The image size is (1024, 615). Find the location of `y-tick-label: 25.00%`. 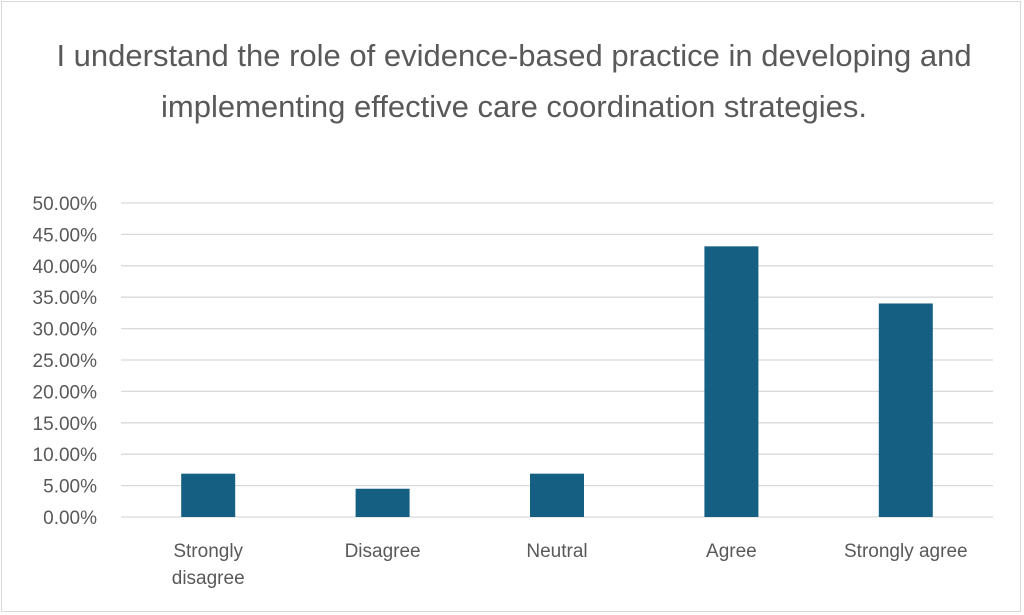

y-tick-label: 25.00% is located at coordinates (65, 361).